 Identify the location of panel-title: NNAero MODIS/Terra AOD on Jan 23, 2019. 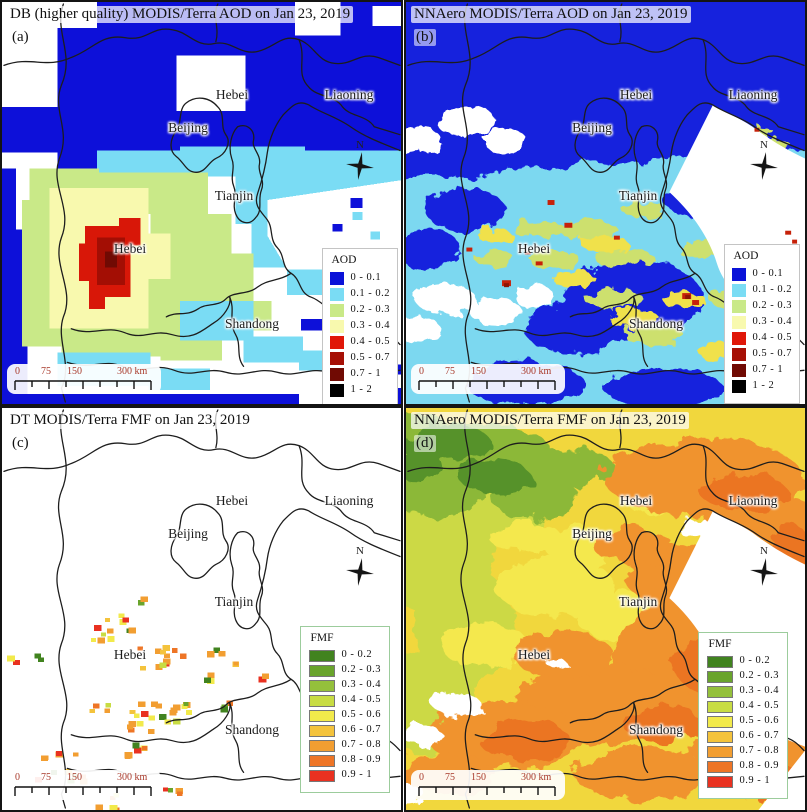
(551, 14).